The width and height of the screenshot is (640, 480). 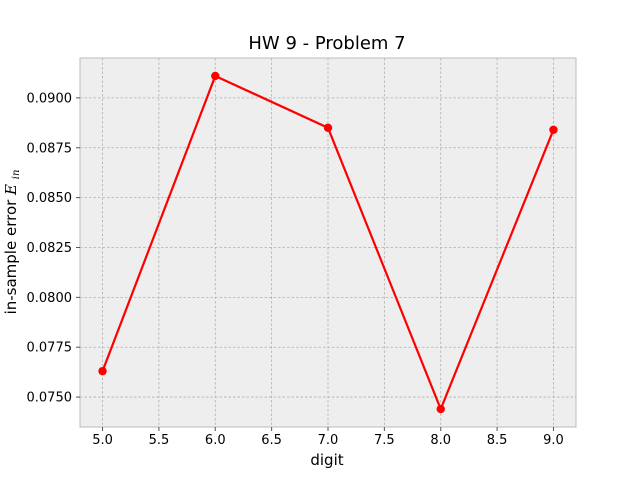 What do you see at coordinates (215, 440) in the screenshot?
I see `x-tick-label: 6.0` at bounding box center [215, 440].